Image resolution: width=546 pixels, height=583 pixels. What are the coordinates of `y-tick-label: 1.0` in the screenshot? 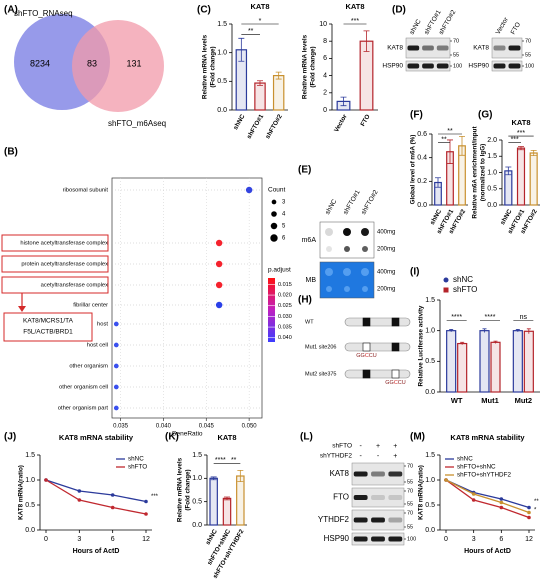 It's located at (197, 478).